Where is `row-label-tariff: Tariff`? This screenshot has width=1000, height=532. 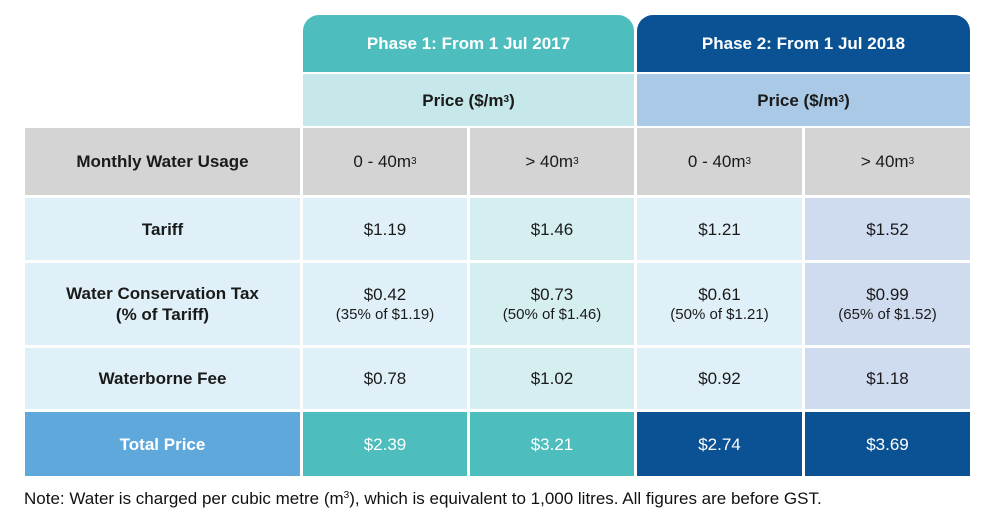
row-label-tariff: Tariff is located at coordinates (162, 229).